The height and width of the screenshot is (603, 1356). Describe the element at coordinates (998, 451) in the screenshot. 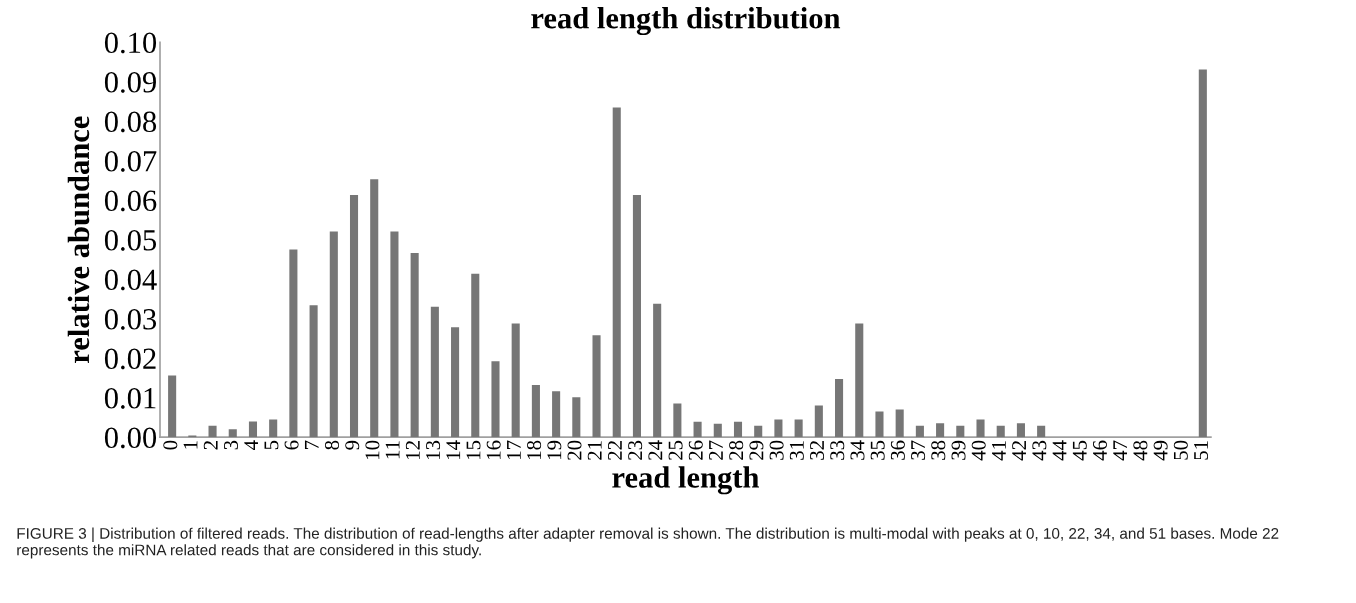

I see `x-tick-label: 41` at that location.